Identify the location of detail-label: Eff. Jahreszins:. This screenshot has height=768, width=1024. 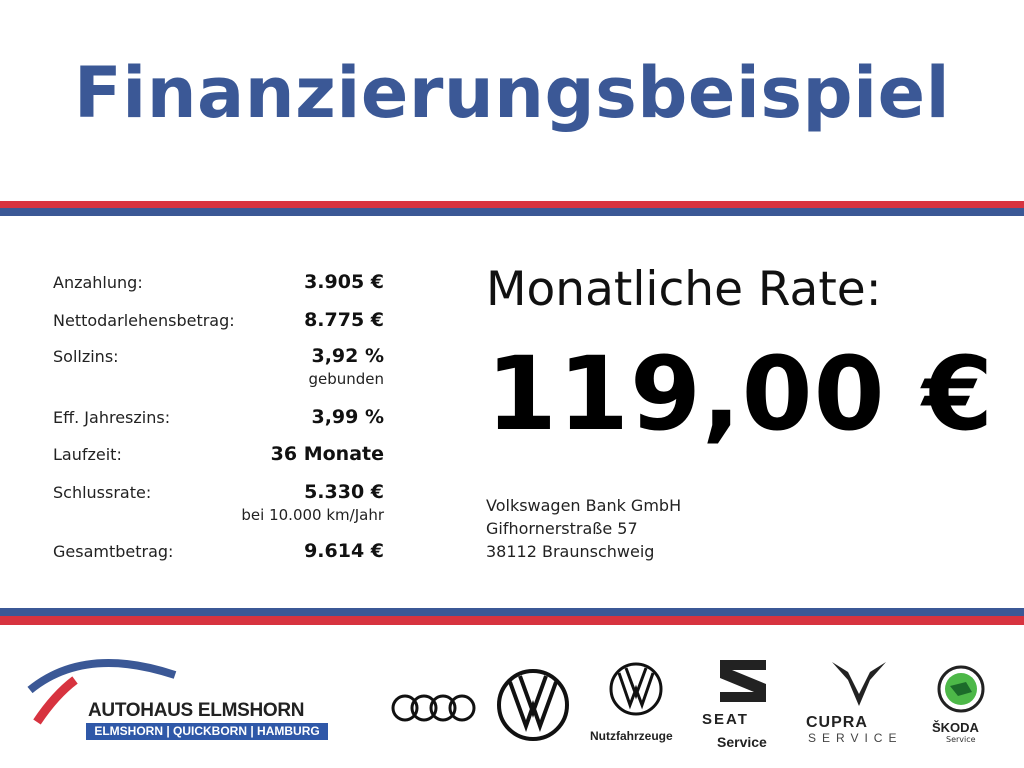
(112, 417).